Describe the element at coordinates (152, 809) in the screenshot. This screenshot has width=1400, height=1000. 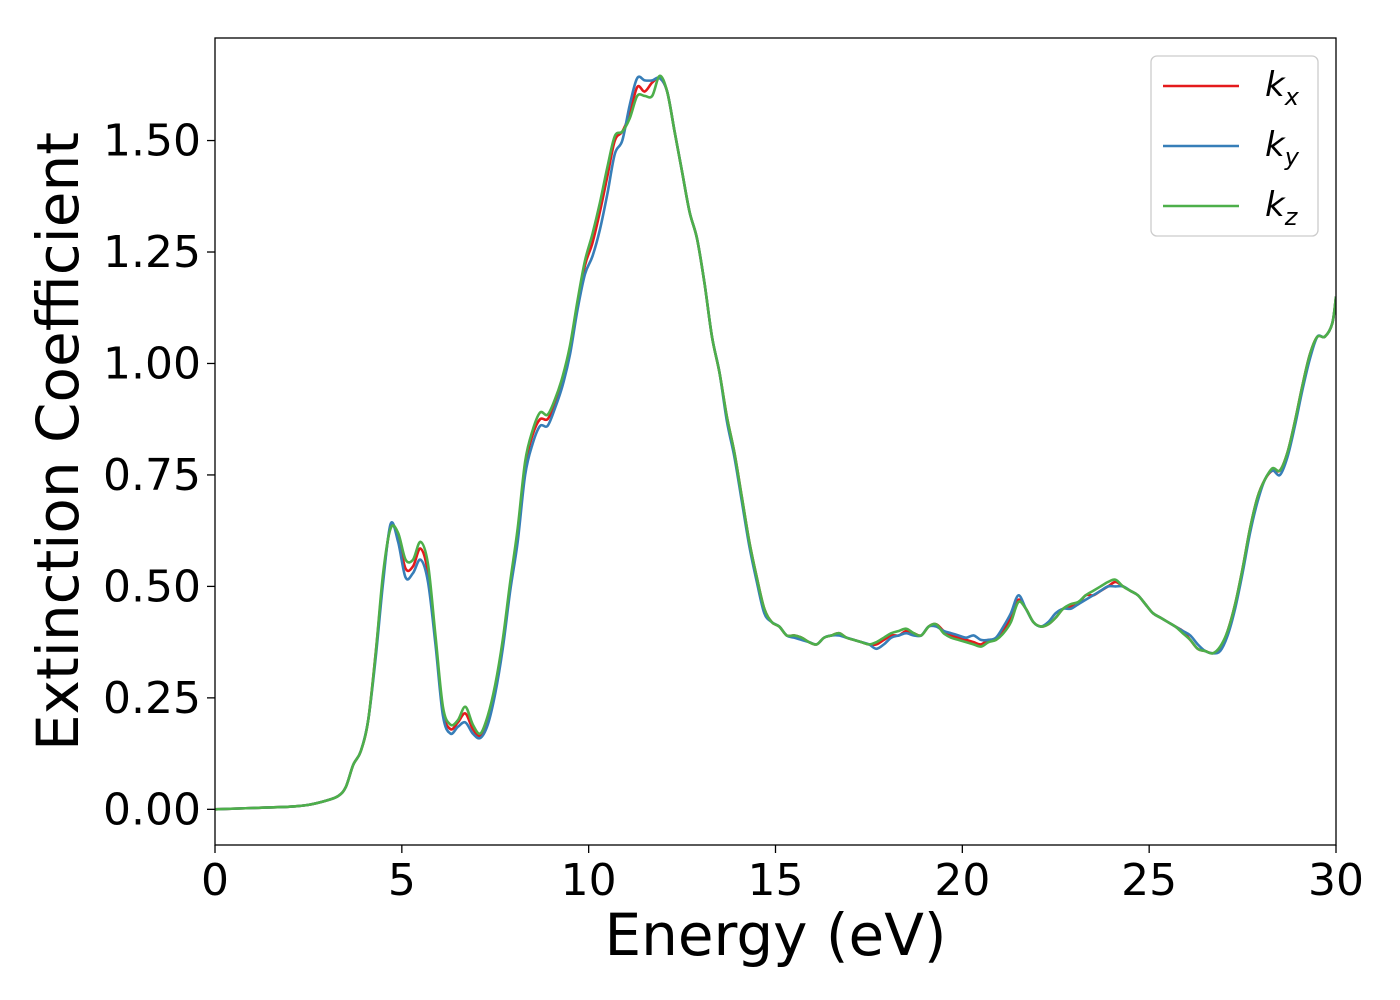
I see `y-tick-label: 0.00` at that location.